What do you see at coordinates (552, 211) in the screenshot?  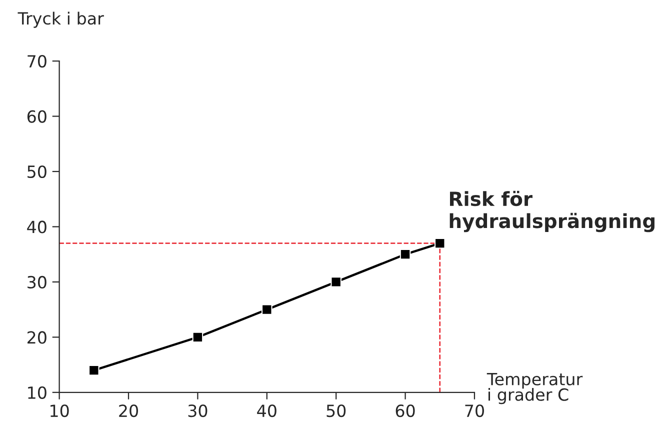 I see `annotation: Risk för hydraulsprängning` at bounding box center [552, 211].